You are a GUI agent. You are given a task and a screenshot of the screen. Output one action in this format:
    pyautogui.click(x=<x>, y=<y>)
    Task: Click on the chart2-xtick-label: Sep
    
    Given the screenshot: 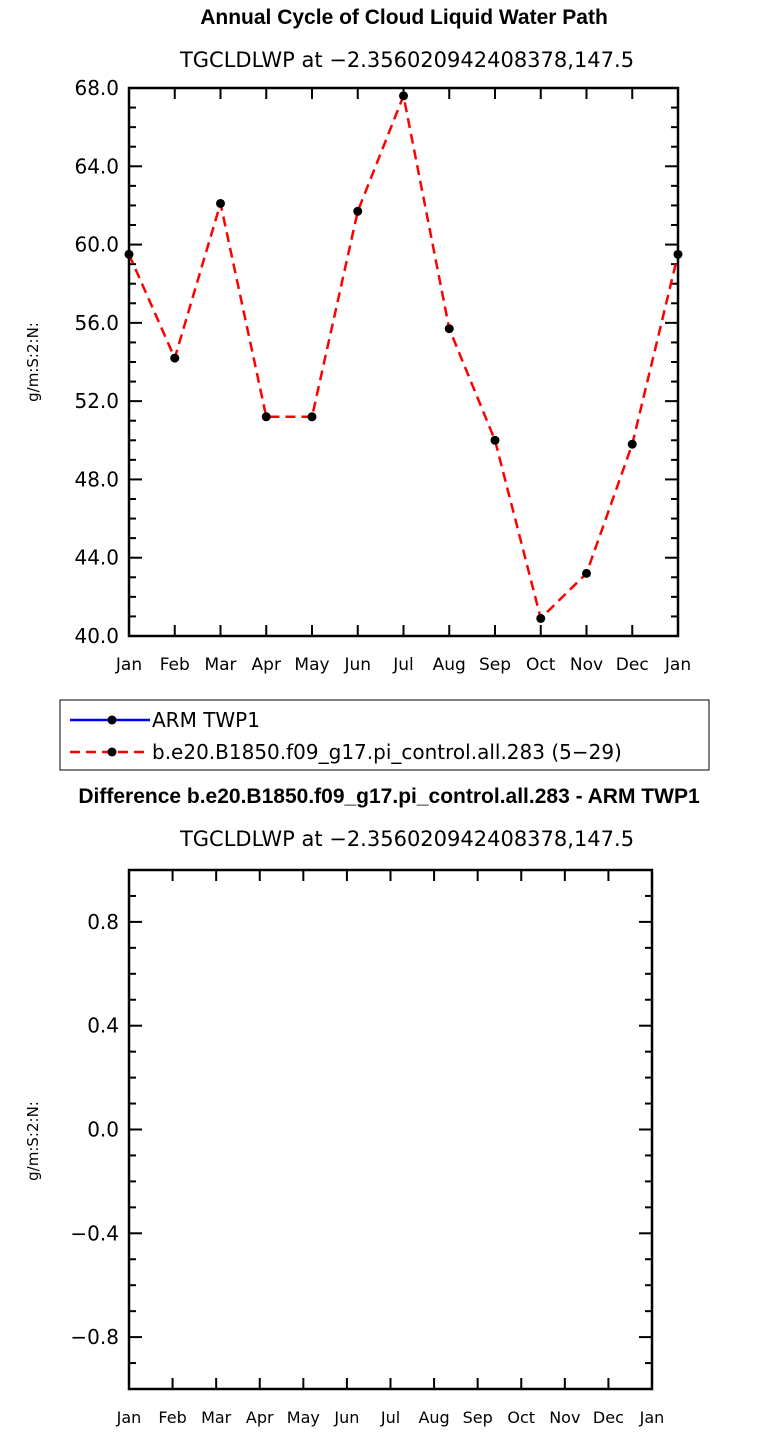 What is the action you would take?
    pyautogui.click(x=478, y=1417)
    